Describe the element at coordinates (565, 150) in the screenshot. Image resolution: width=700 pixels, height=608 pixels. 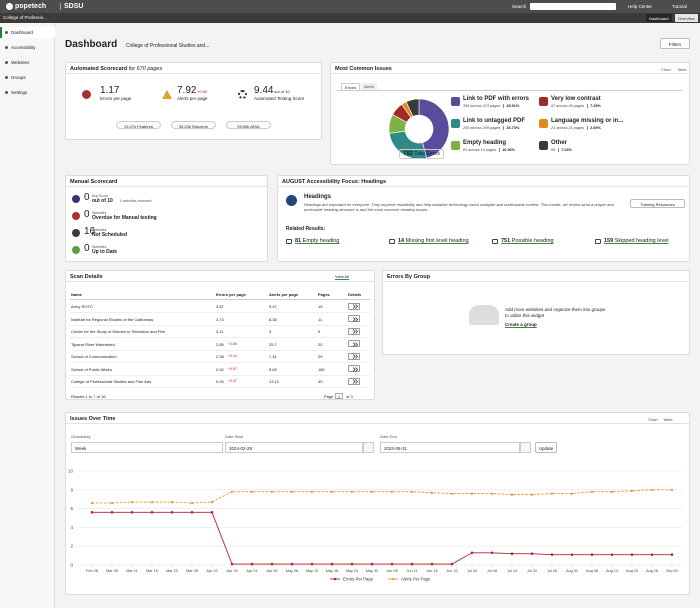
I see `issue-share: 7.03%` at that location.